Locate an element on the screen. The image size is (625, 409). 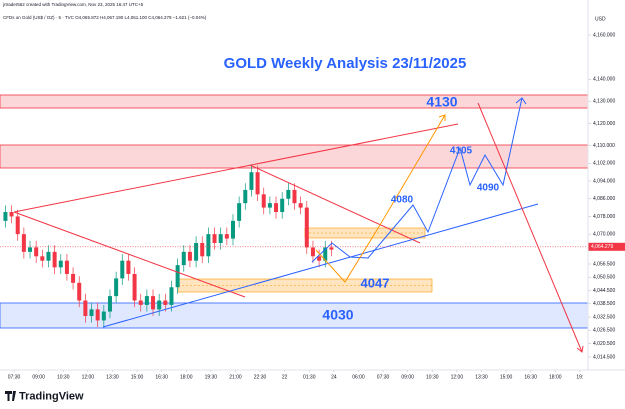
y-tick-label: 4,026.500 is located at coordinates (604, 331).